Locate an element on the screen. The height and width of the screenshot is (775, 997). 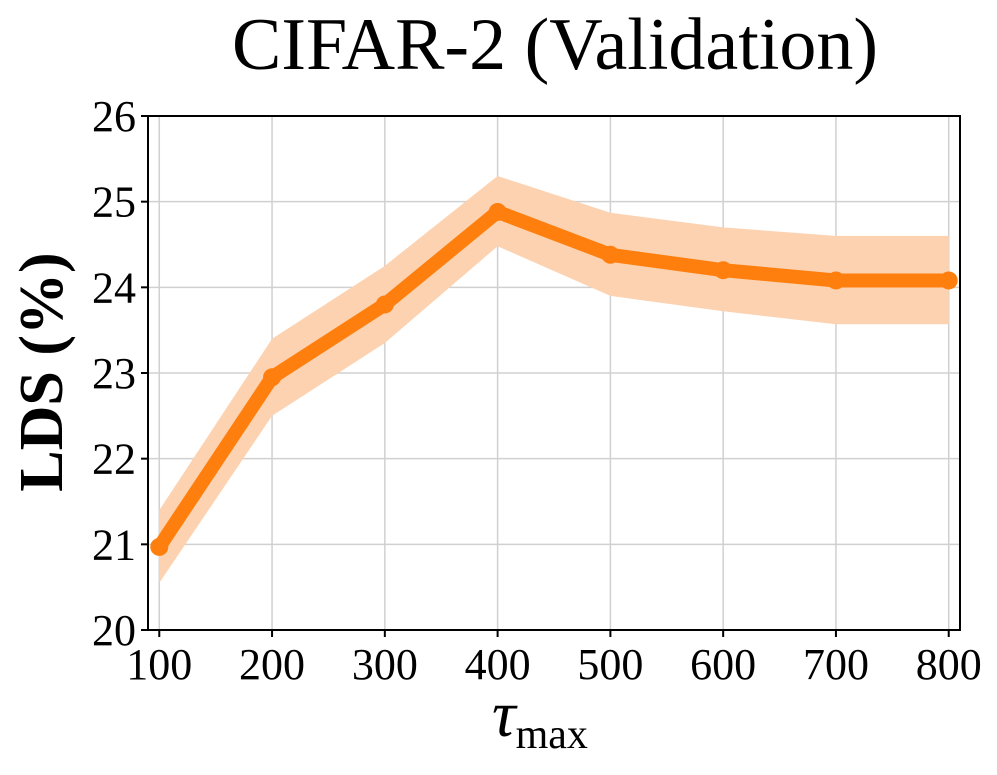
y-tick-label: 20 is located at coordinates (114, 630).